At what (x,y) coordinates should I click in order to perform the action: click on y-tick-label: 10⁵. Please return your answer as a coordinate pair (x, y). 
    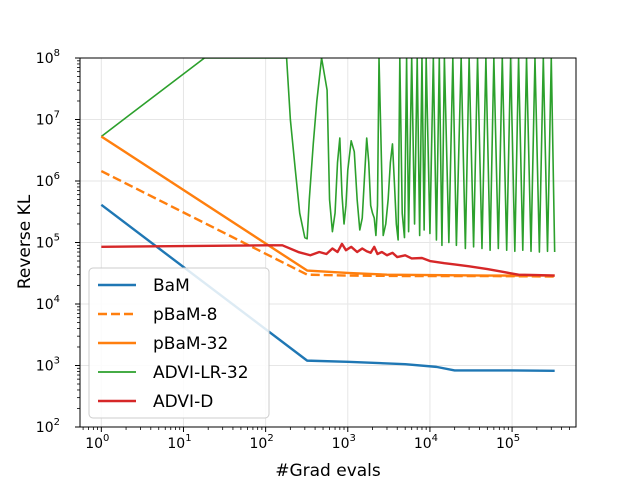
    Looking at the image, I should click on (48, 242).